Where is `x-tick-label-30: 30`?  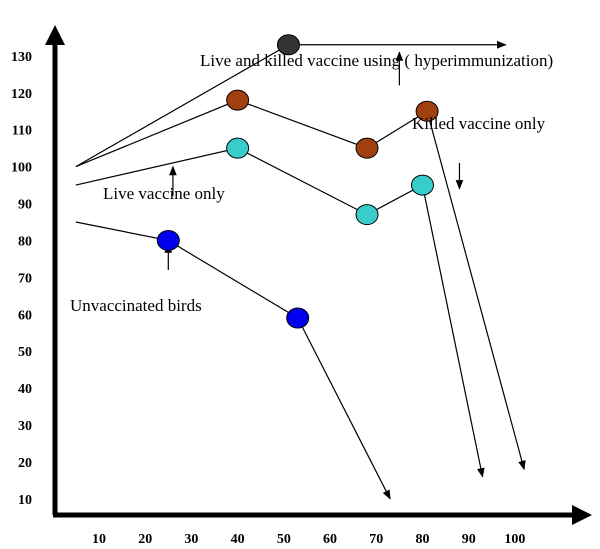
x-tick-label-30: 30 is located at coordinates (191, 539).